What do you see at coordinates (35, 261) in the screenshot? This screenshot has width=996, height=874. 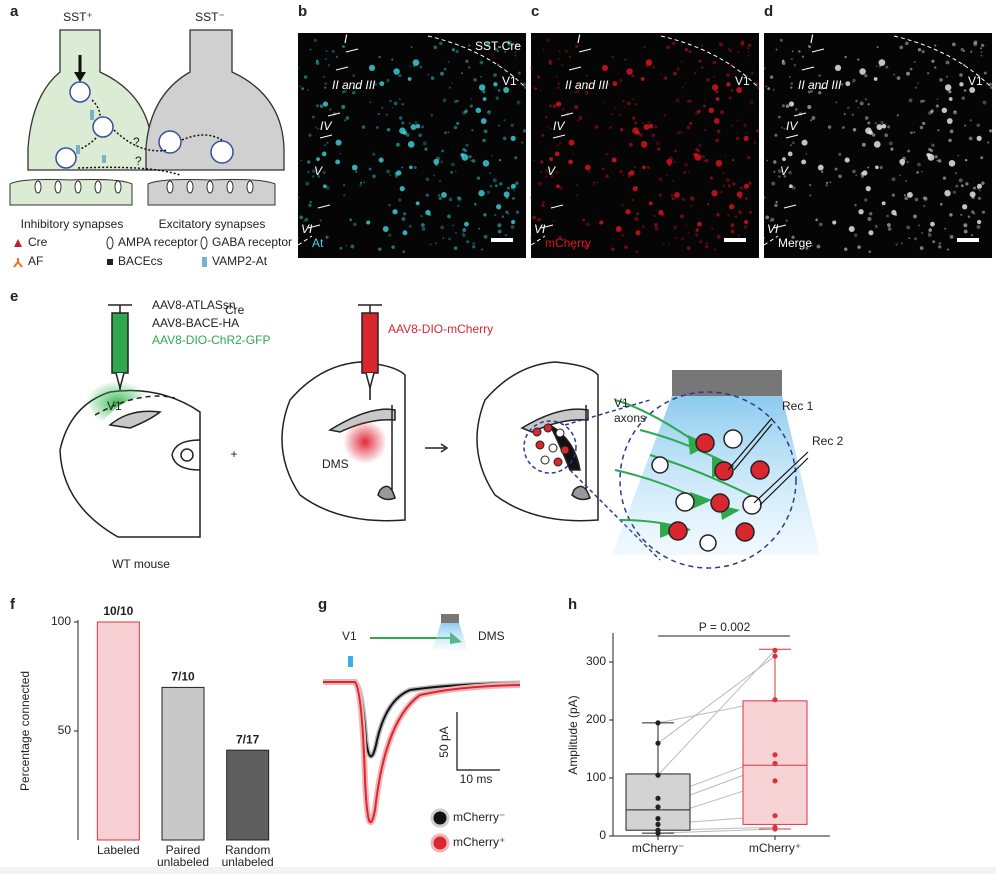 I see `legend-label: AF` at bounding box center [35, 261].